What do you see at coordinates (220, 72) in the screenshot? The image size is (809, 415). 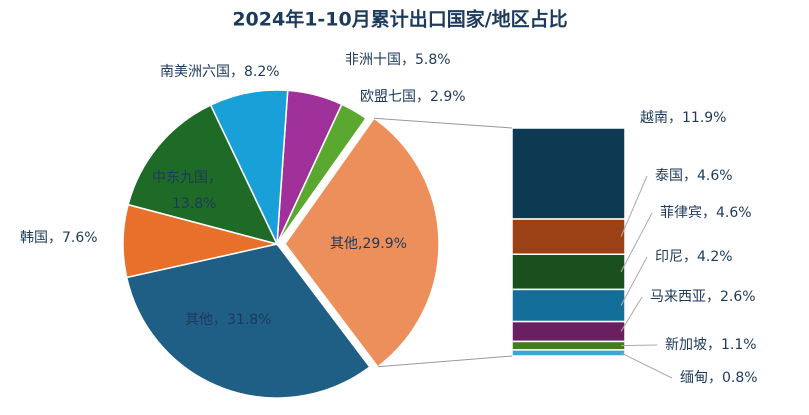 I see `pie-label: 南美洲六国，8.2%` at bounding box center [220, 72].